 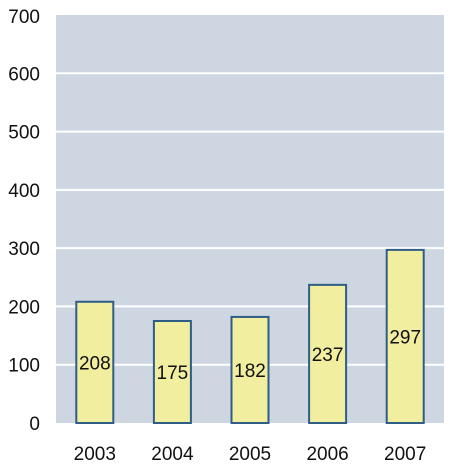 I want to click on bar-value-label: 175, so click(x=173, y=373).